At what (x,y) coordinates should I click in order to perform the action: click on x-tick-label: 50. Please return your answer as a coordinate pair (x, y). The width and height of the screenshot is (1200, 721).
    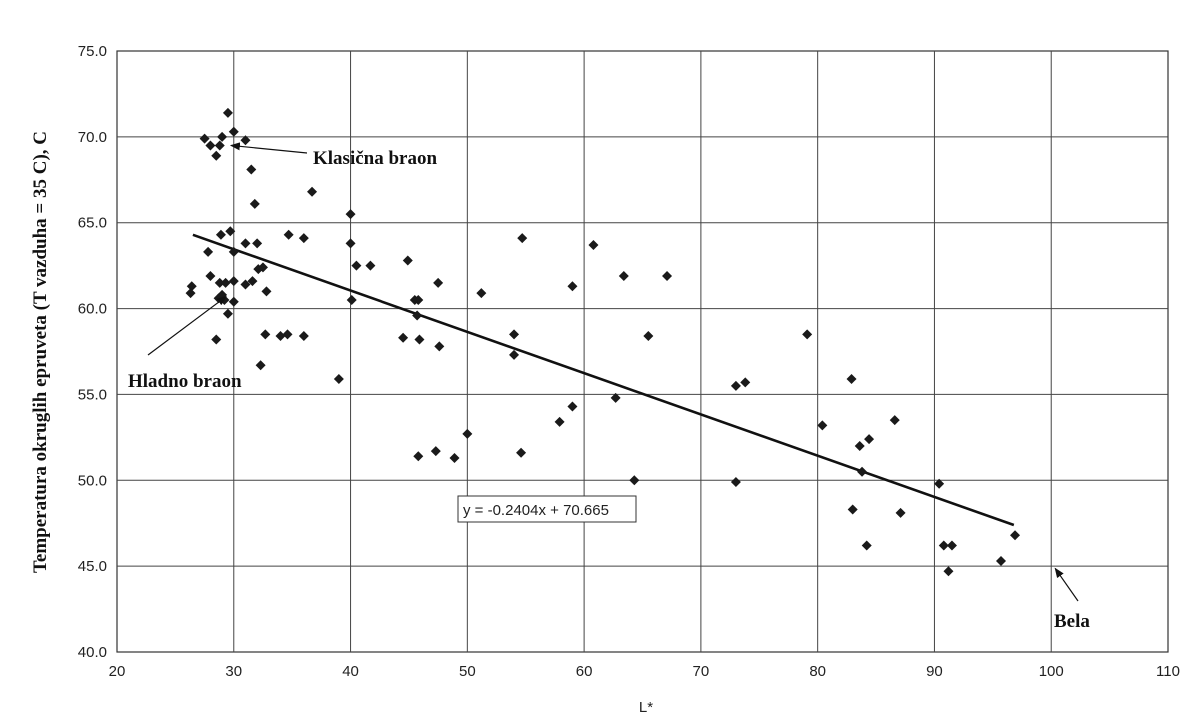
    Looking at the image, I should click on (467, 671).